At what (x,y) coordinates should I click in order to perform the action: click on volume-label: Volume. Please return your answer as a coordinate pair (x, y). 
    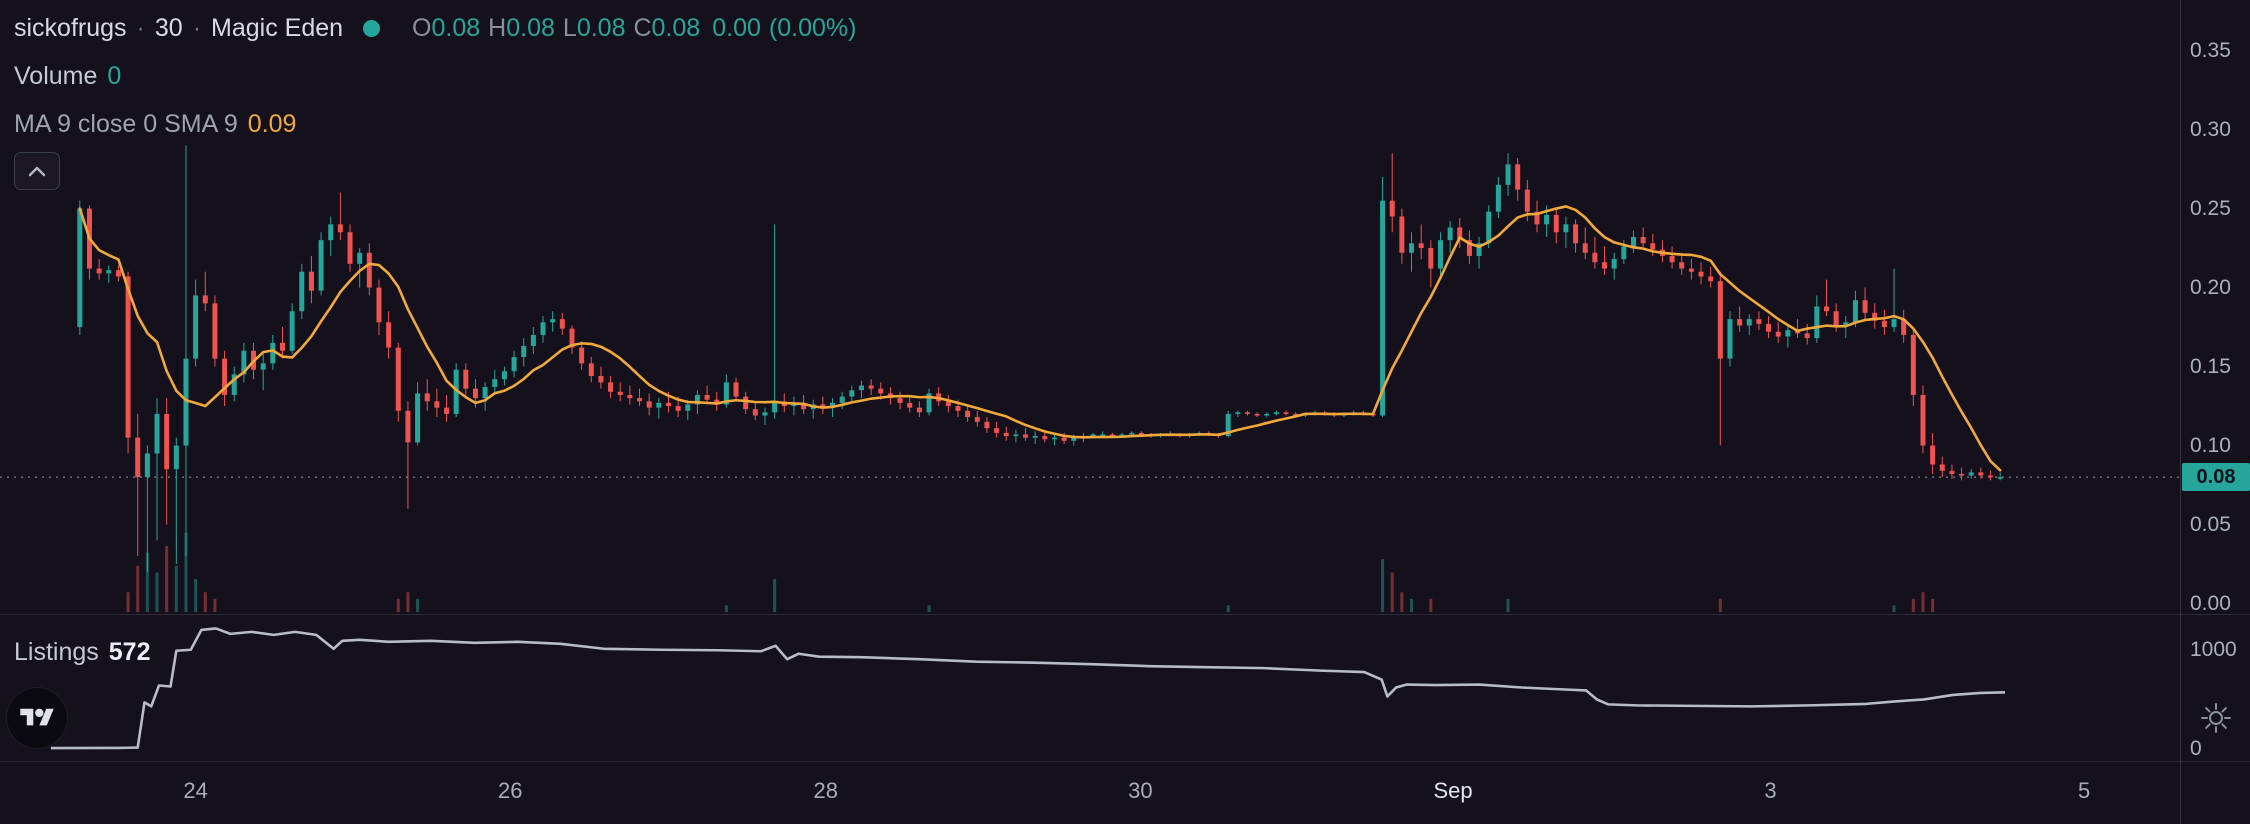
    Looking at the image, I should click on (56, 76).